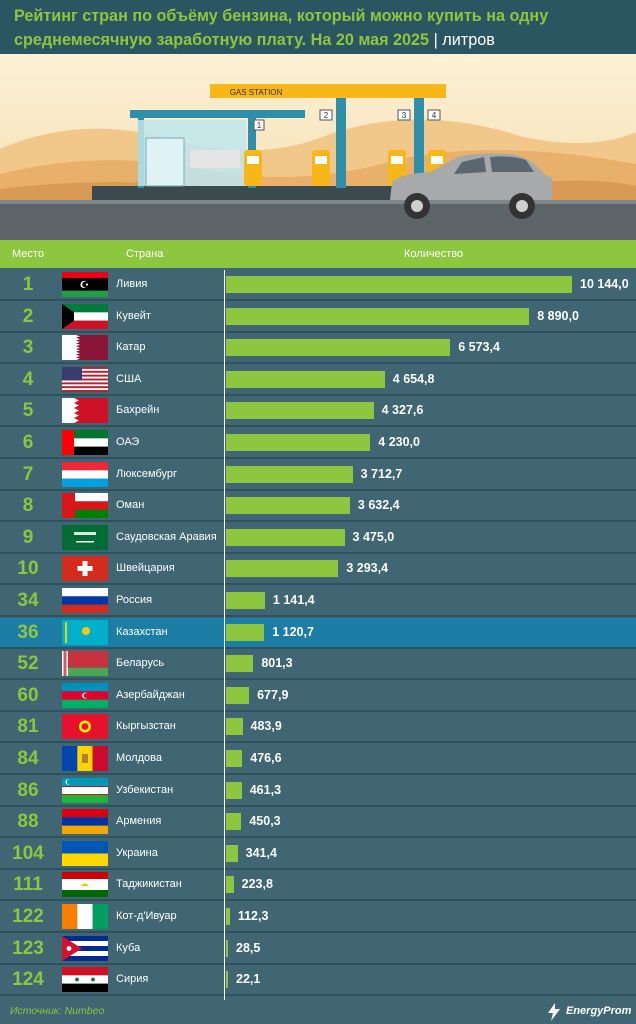 The width and height of the screenshot is (636, 1024). I want to click on country-label: Казахстан, so click(142, 631).